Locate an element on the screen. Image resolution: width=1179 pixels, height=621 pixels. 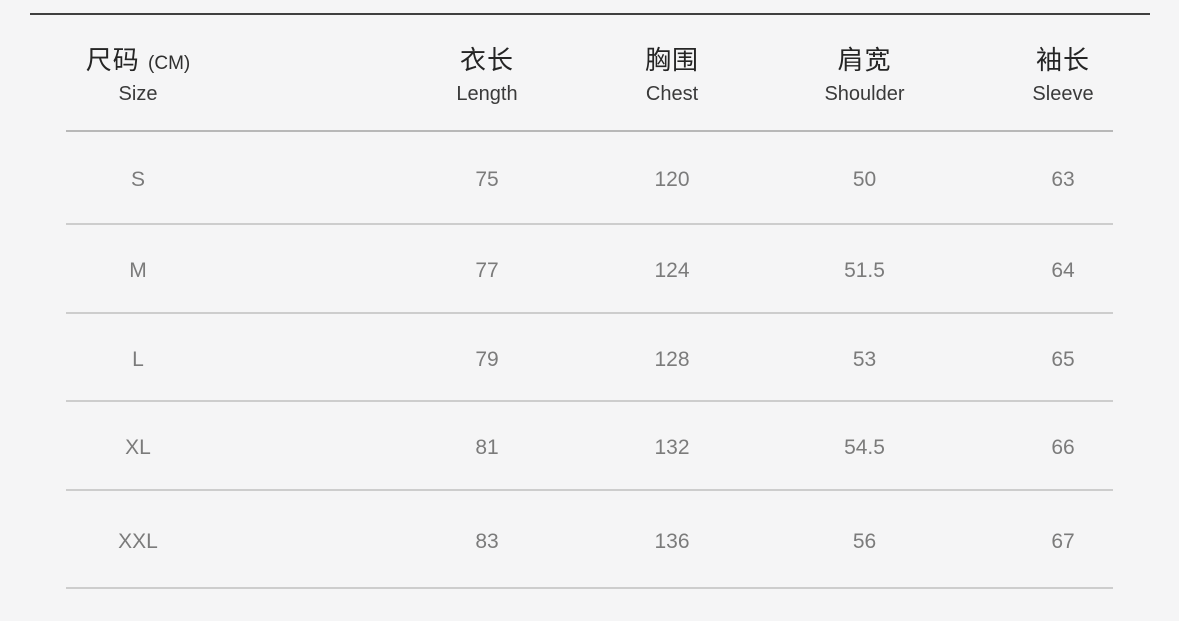
header-size-en: Size is located at coordinates (138, 94).